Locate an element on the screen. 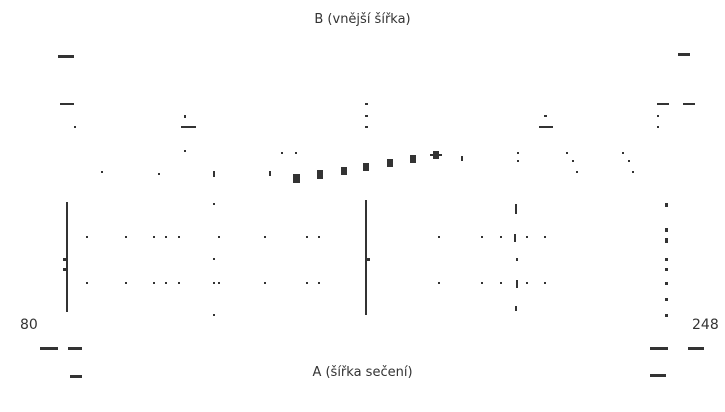 The height and width of the screenshot is (412, 725). vertical-bar-center is located at coordinates (366, 257).